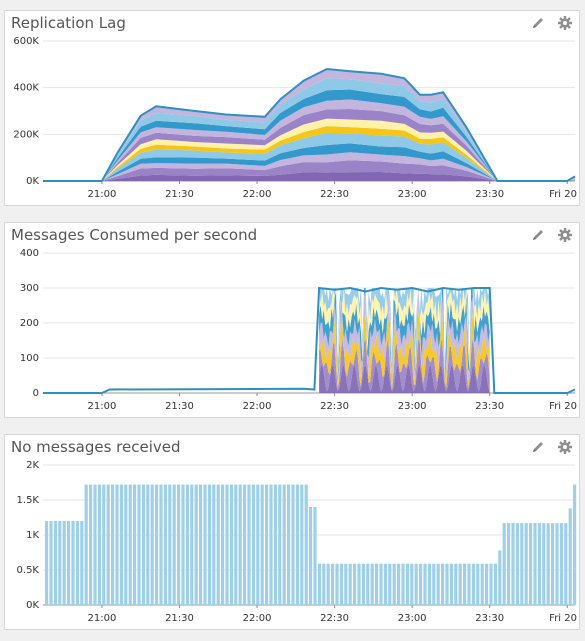  I want to click on y-tick-label: 100, so click(29, 358).